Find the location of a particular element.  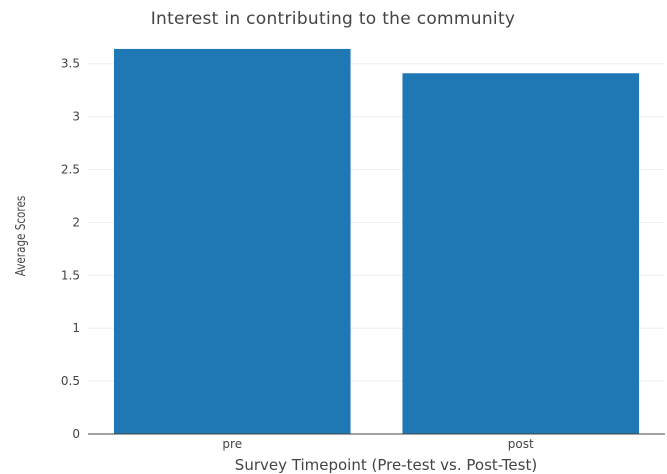

y-tick-label: 2 is located at coordinates (76, 222).